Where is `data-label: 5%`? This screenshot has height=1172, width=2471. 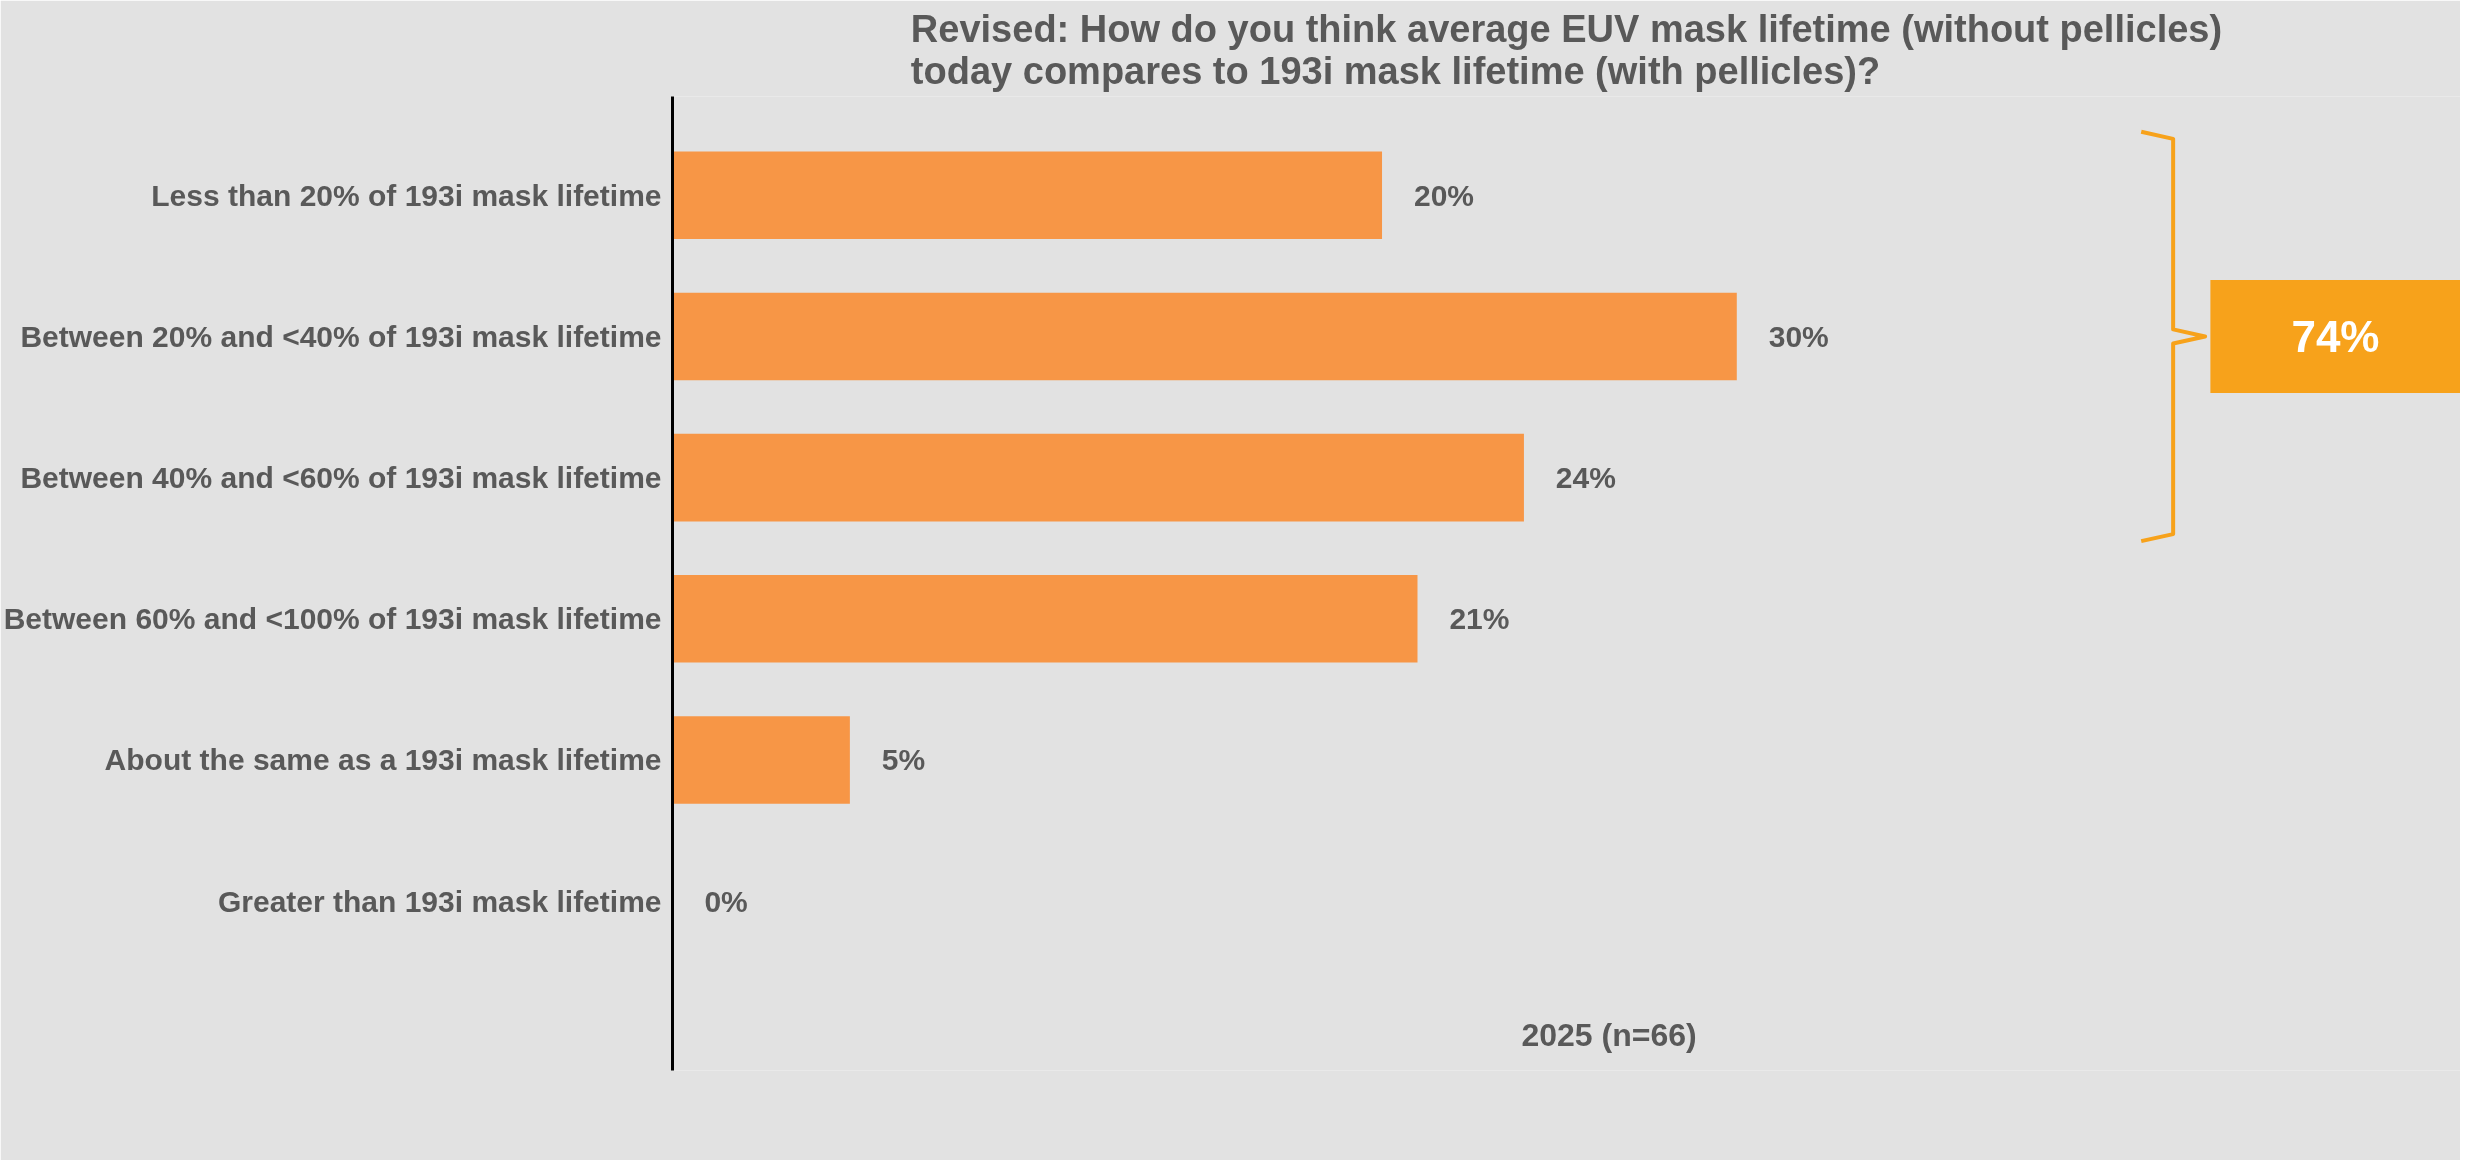
data-label: 5% is located at coordinates (903, 760).